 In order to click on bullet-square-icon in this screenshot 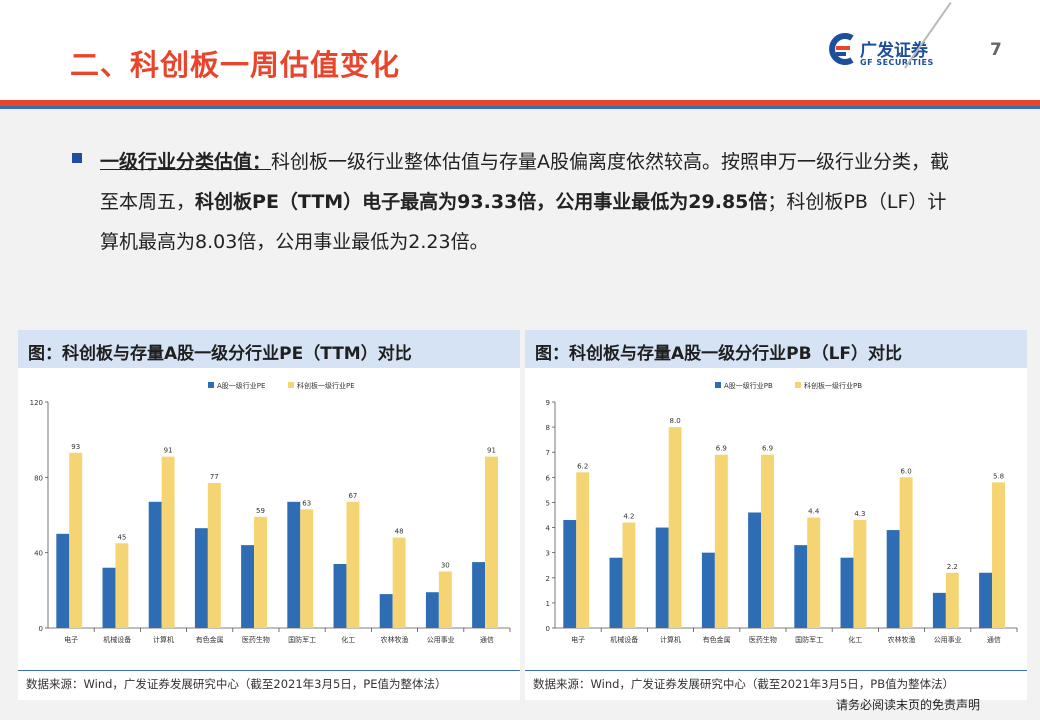, I will do `click(77, 158)`.